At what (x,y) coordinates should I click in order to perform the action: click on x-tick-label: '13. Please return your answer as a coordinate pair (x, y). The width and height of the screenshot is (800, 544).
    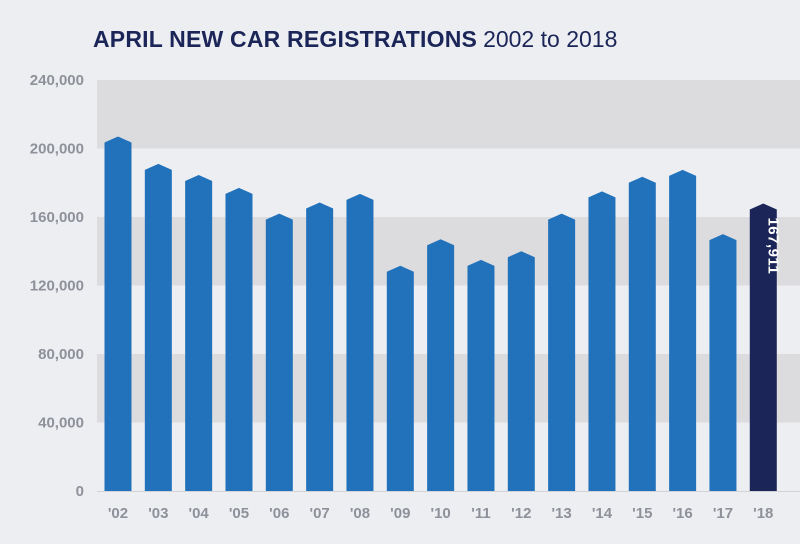
    Looking at the image, I should click on (561, 513).